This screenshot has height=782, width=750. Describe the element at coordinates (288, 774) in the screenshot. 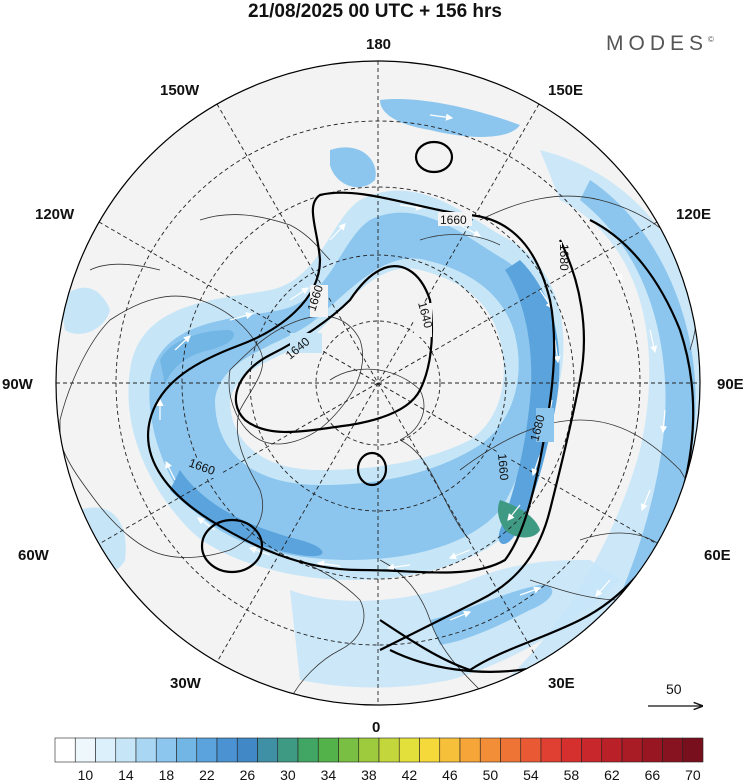

I see `colorbar-tick-label: 30` at that location.